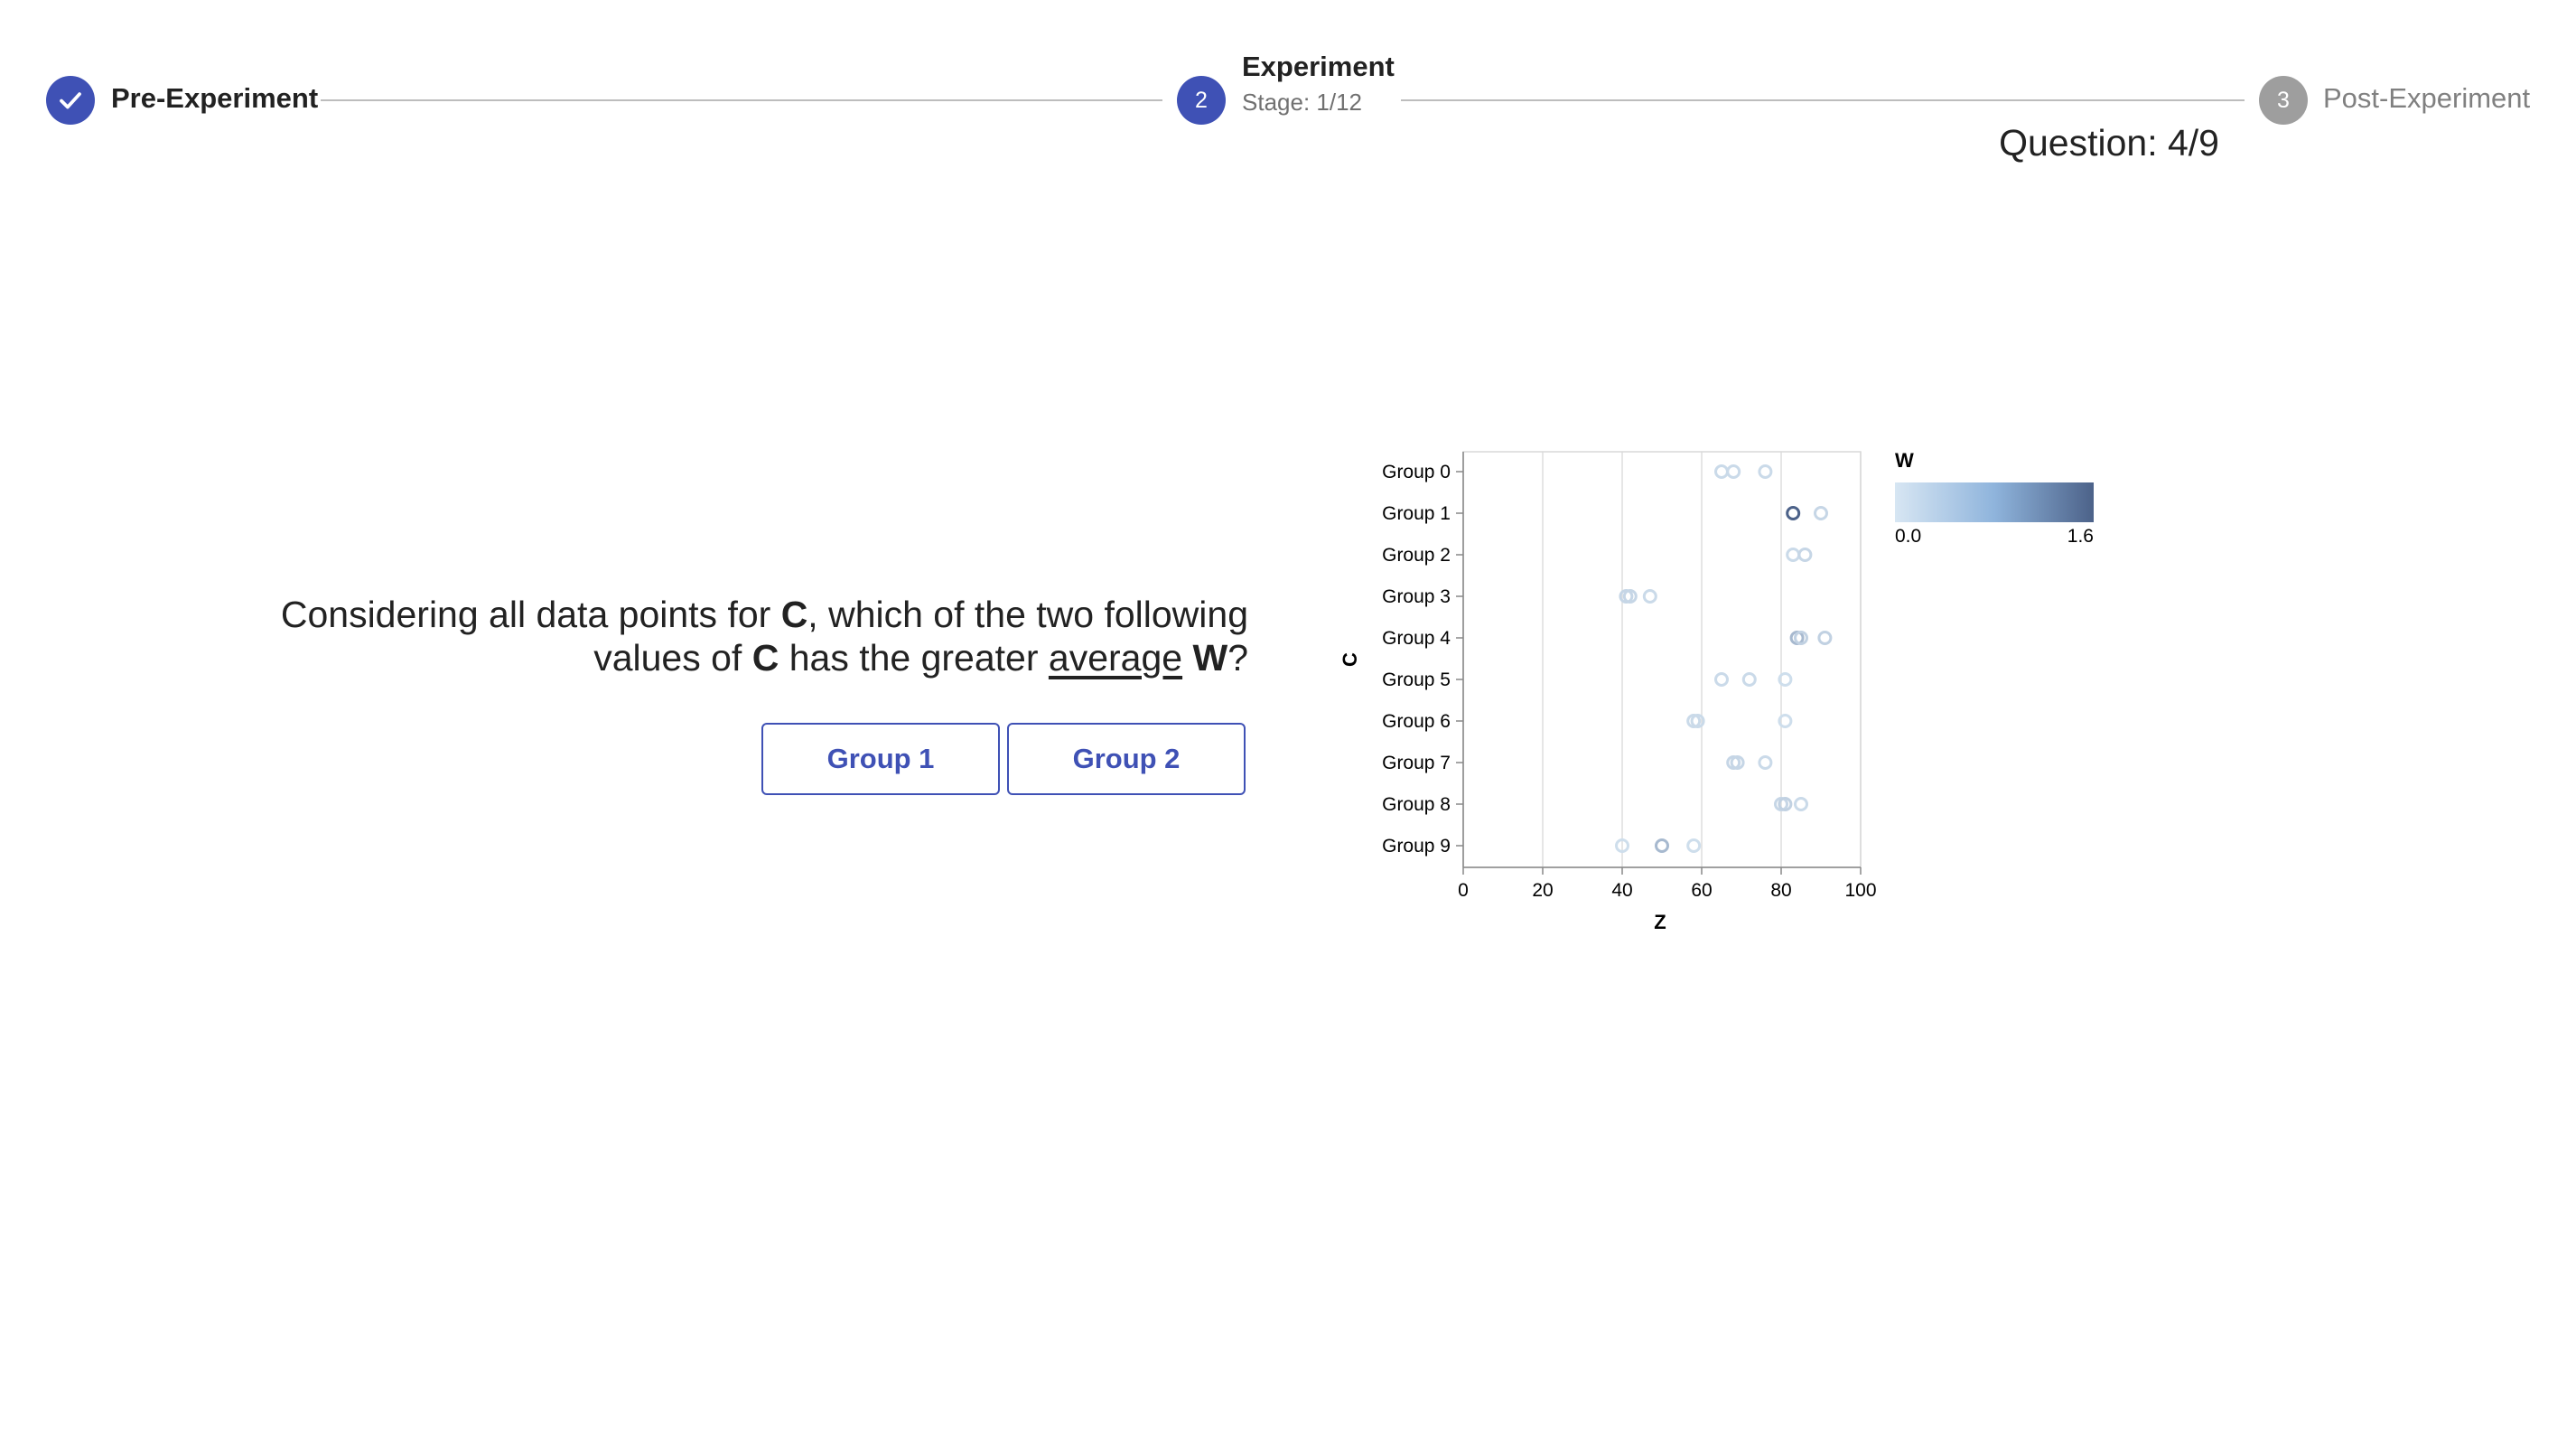 This screenshot has height=1442, width=2576. Describe the element at coordinates (2080, 536) in the screenshot. I see `color-legend-max-label: 1.6` at that location.